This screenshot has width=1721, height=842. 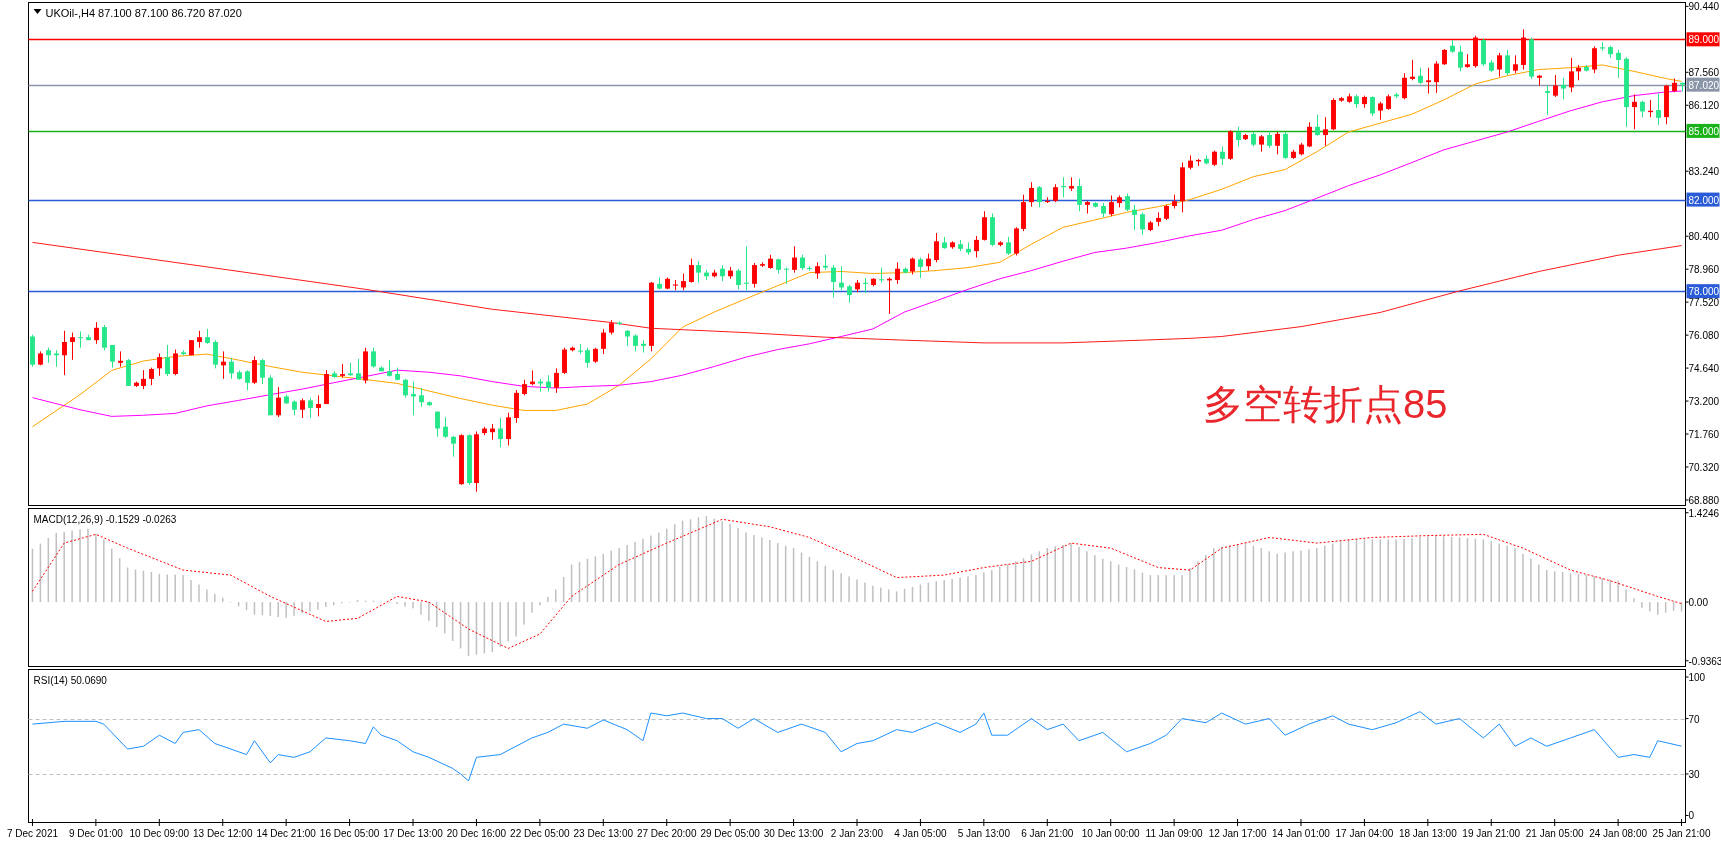 What do you see at coordinates (1704, 369) in the screenshot?
I see `y-tick-label: 74.640` at bounding box center [1704, 369].